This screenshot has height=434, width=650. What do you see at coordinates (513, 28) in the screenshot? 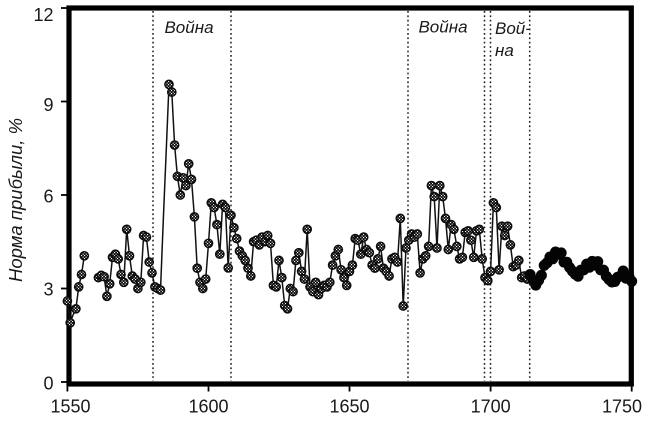
I see `svg-text: Вой-` at bounding box center [513, 28].